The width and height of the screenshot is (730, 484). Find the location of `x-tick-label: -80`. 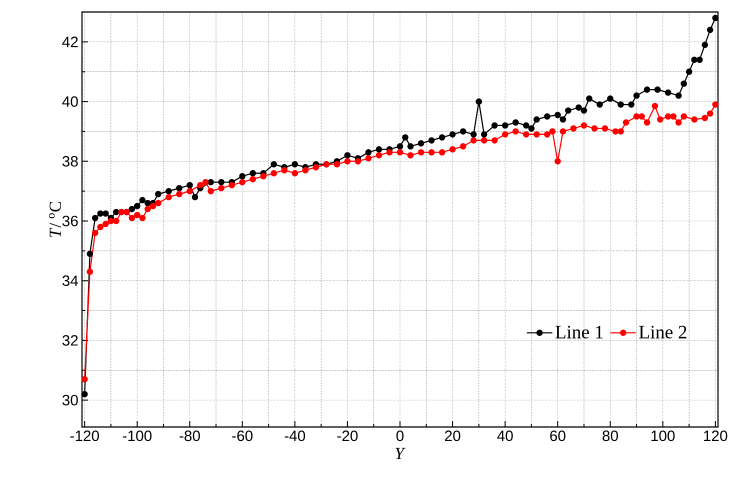

x-tick-label: -80 is located at coordinates (190, 436).